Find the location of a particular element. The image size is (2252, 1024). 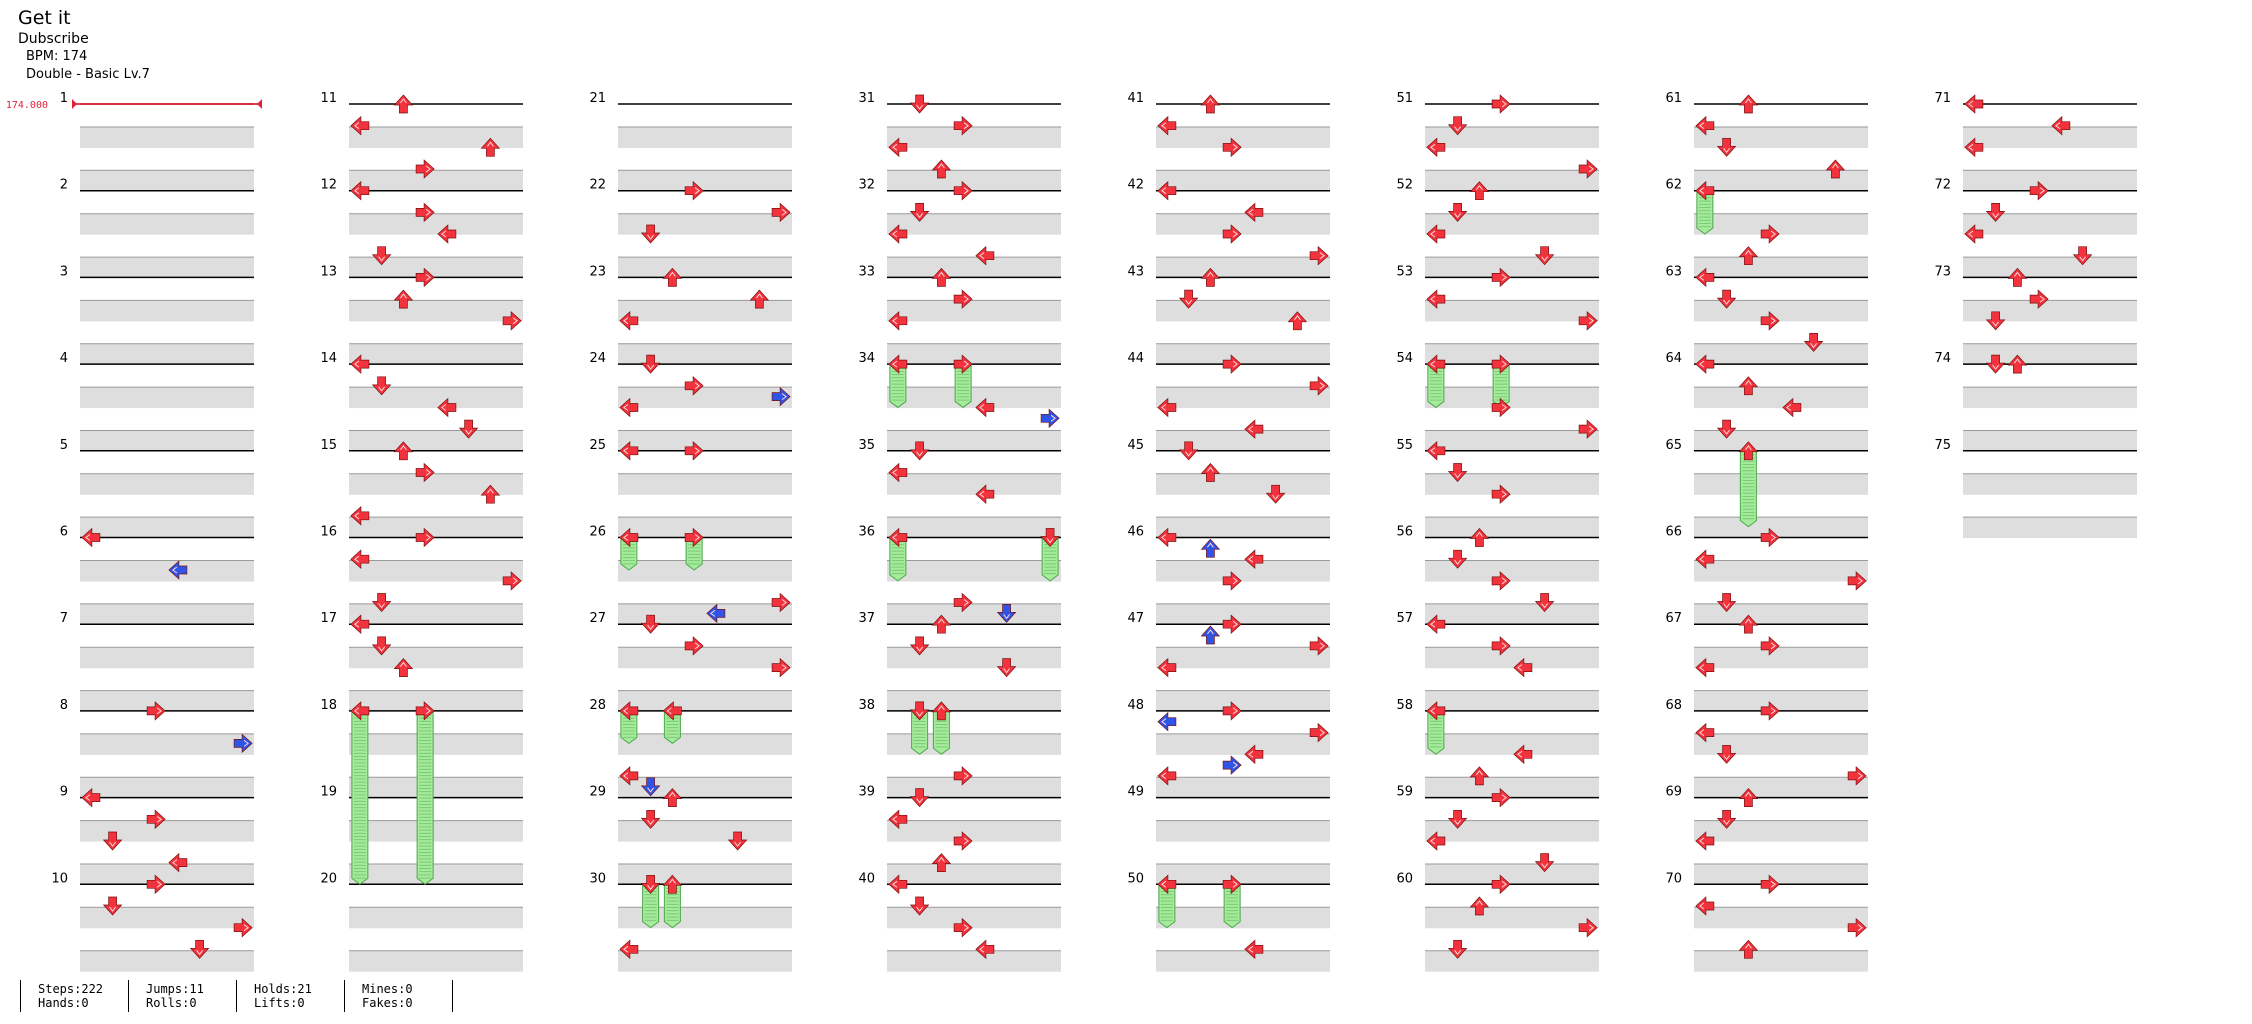

measure: 26 is located at coordinates (690, 575).